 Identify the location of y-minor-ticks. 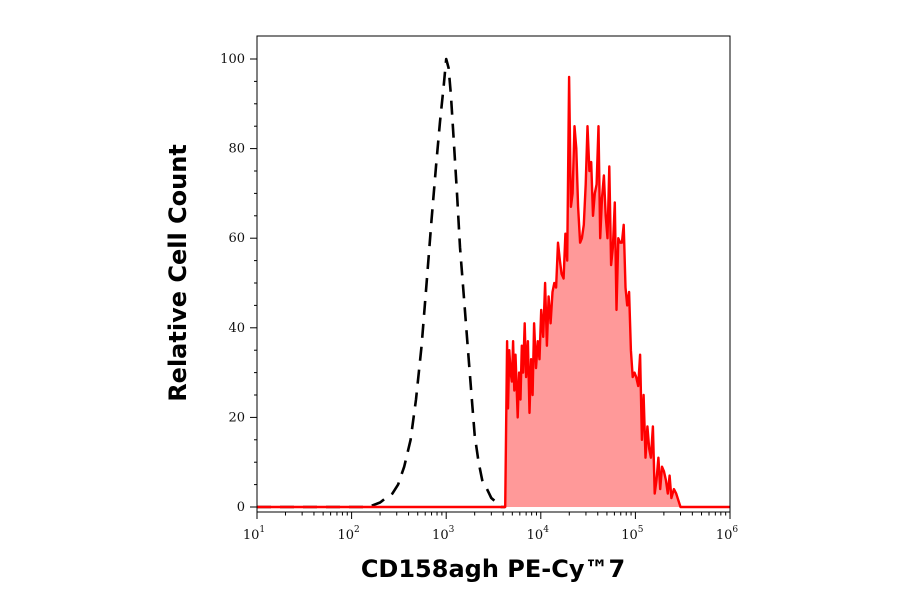
(255, 283).